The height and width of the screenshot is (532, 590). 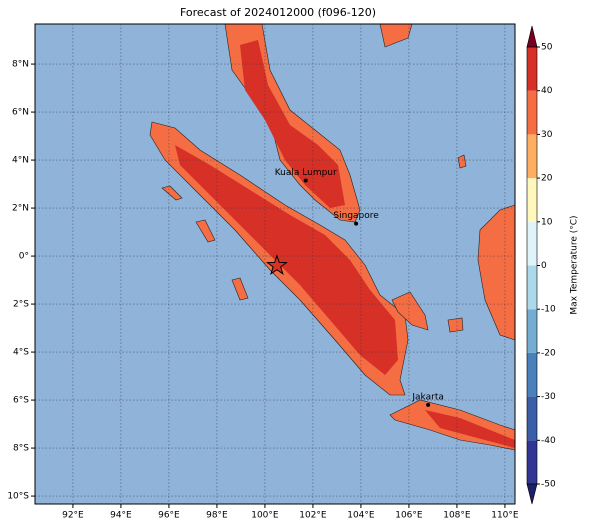 What do you see at coordinates (265, 516) in the screenshot?
I see `x-tick-label: 100°E` at bounding box center [265, 516].